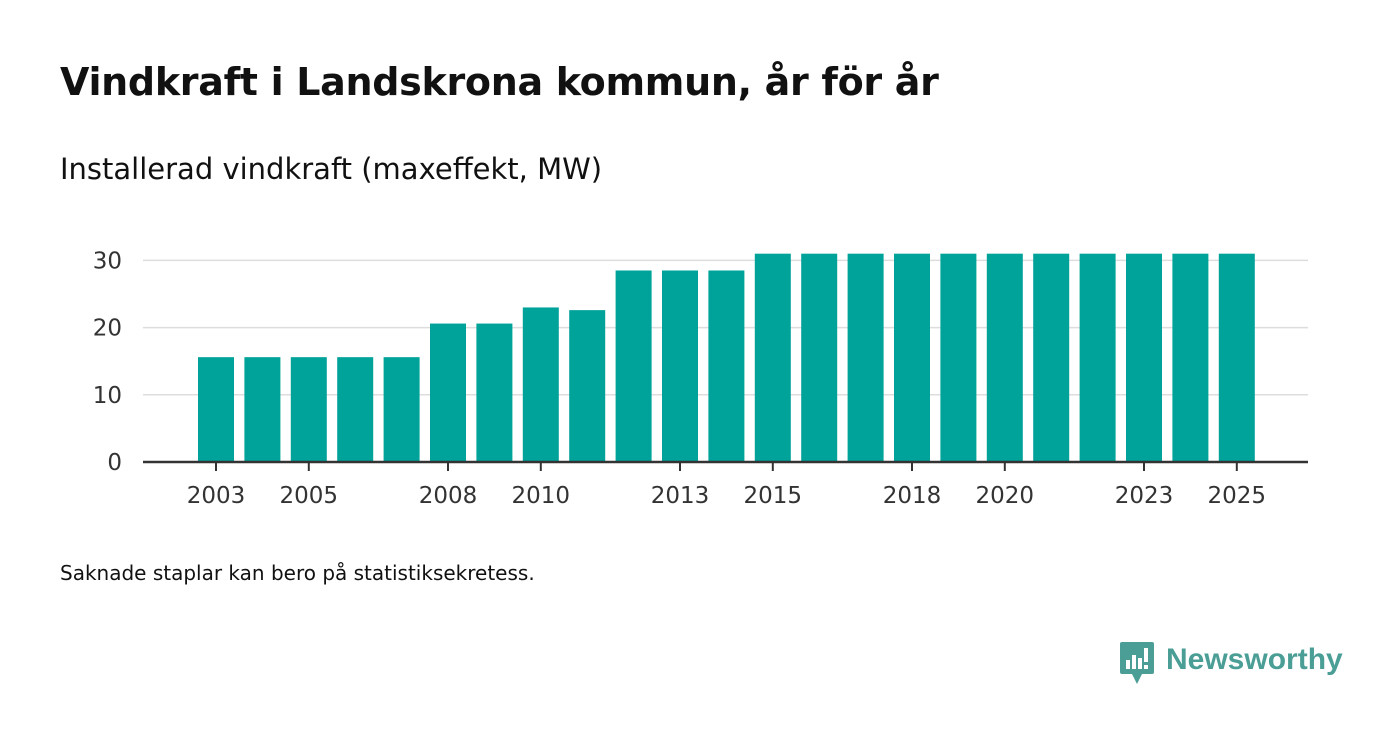 This screenshot has width=1400, height=745. I want to click on bar-2021, so click(1051, 357).